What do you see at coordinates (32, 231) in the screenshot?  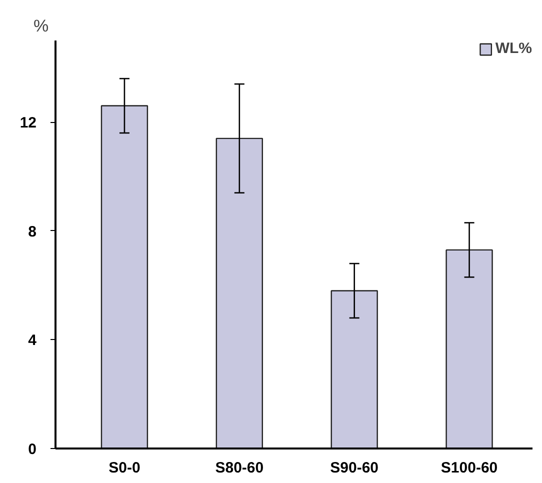 I see `y-tick-label: 8` at bounding box center [32, 231].